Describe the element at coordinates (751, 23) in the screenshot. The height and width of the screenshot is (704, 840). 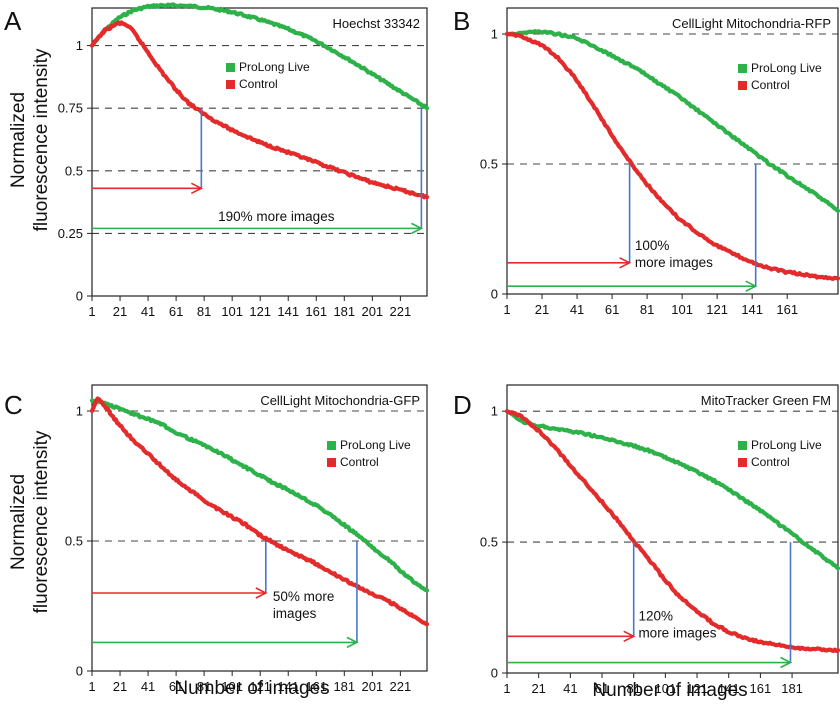
I see `panel-title: CellLight Mitochondria-RFP` at that location.